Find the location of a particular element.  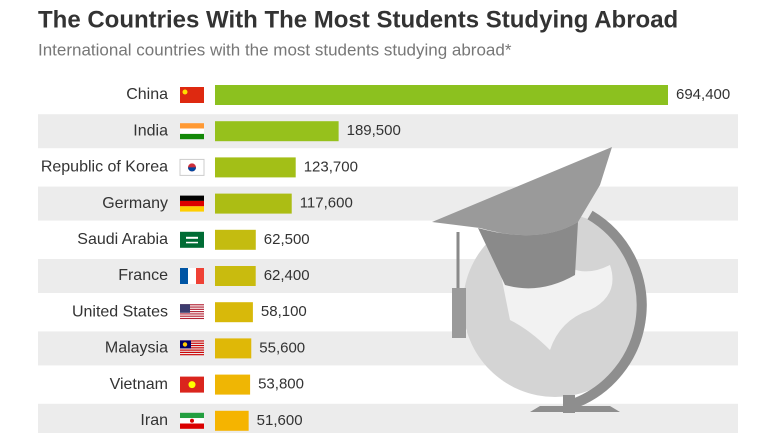

category-label: United States is located at coordinates (120, 311).